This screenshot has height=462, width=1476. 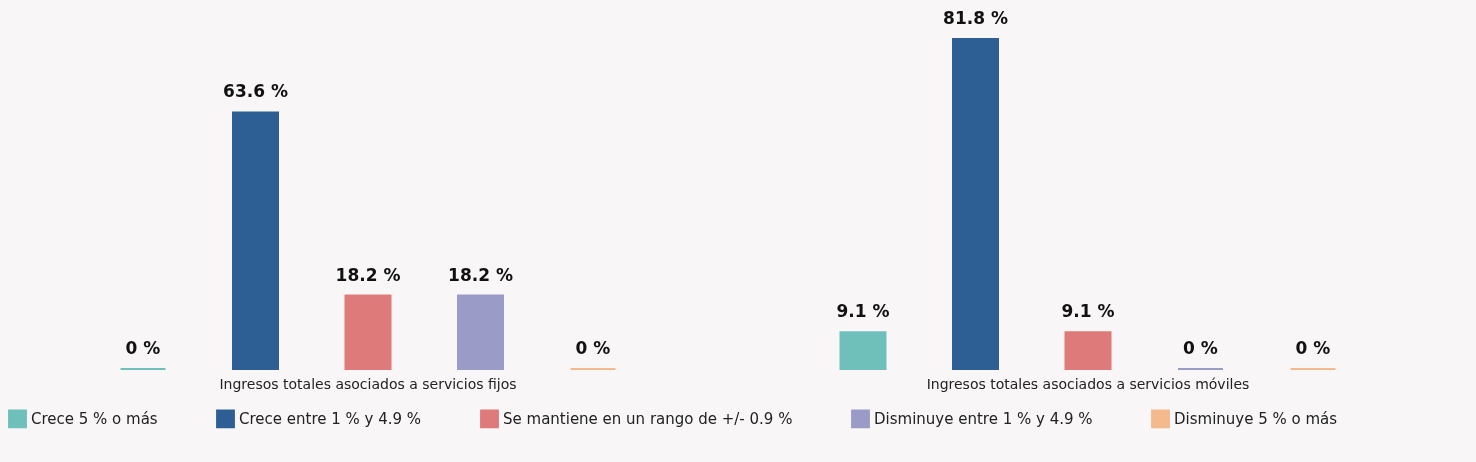 I want to click on legend-label: Disminuye entre 1 % y 4.9 %, so click(x=983, y=418).